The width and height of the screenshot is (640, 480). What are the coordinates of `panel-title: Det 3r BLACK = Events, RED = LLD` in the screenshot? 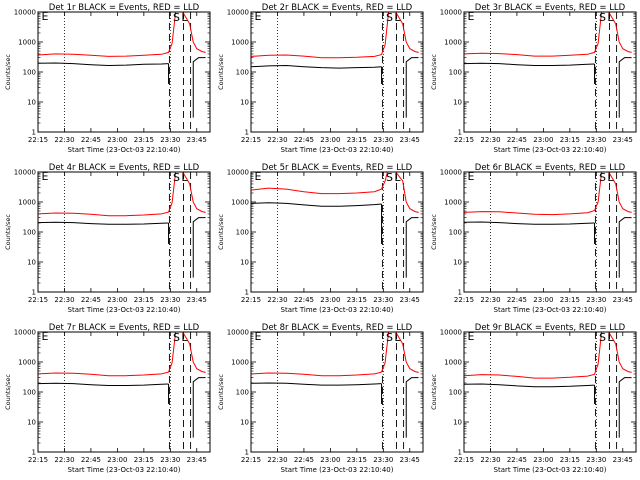 It's located at (550, 8).